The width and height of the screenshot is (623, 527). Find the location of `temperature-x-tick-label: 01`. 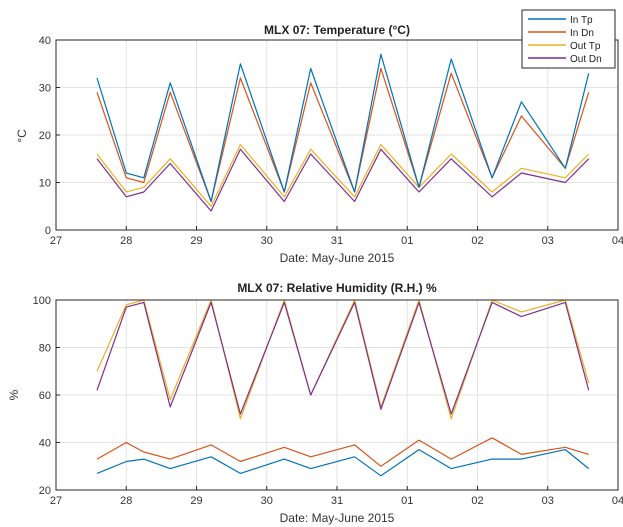

temperature-x-tick-label: 01 is located at coordinates (407, 241).